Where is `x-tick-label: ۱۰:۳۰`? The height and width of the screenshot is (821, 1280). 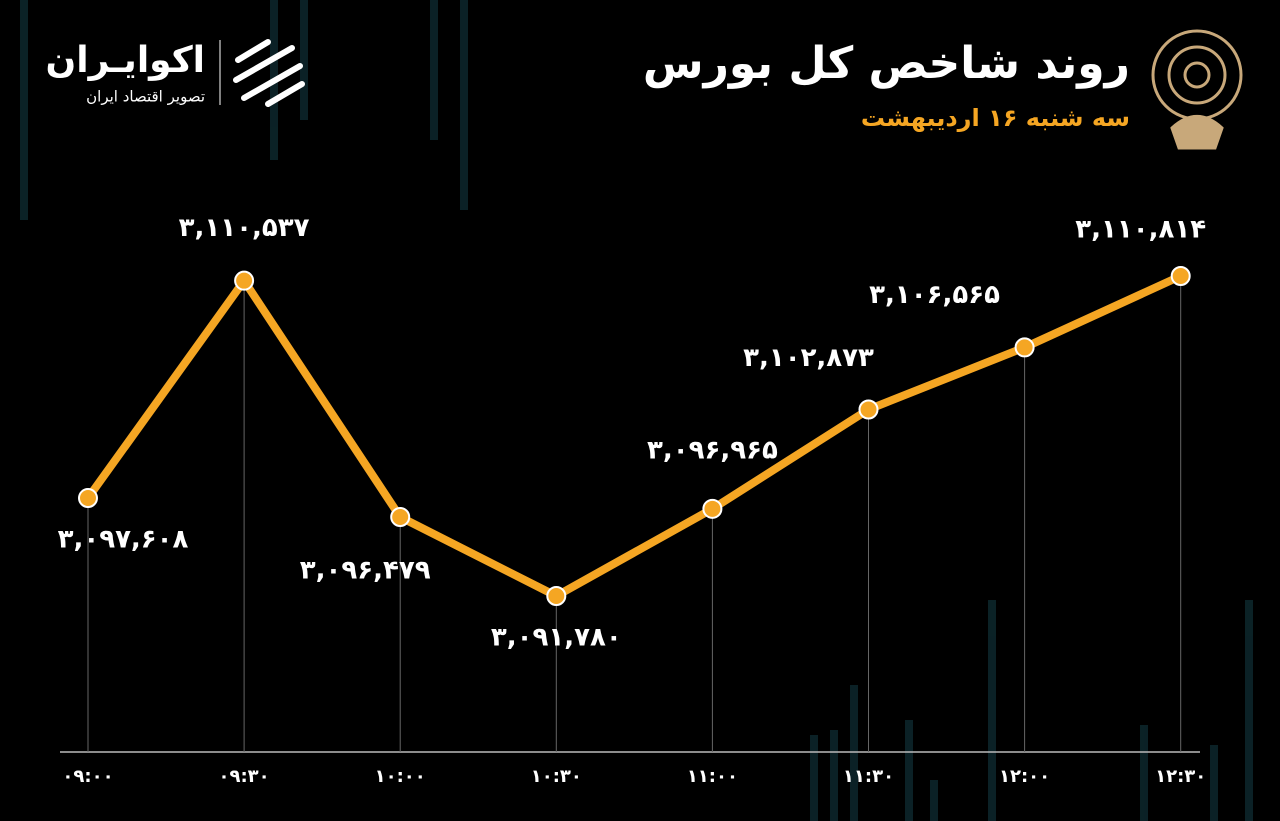 x-tick-label: ۱۰:۳۰ is located at coordinates (556, 776).